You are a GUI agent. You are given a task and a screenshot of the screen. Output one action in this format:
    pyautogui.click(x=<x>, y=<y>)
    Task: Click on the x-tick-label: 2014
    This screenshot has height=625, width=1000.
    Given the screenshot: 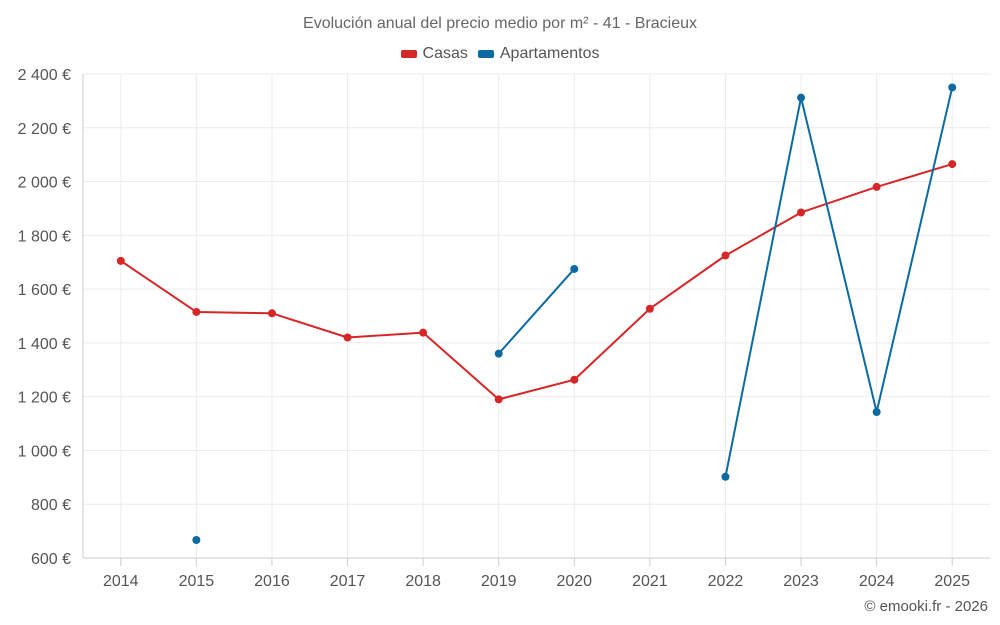 What is the action you would take?
    pyautogui.click(x=121, y=581)
    